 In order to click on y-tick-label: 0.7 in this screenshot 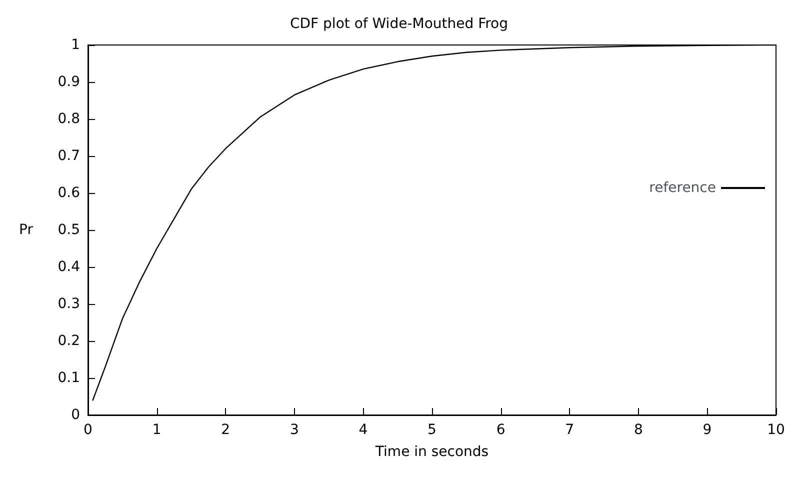, I will do `click(69, 156)`.